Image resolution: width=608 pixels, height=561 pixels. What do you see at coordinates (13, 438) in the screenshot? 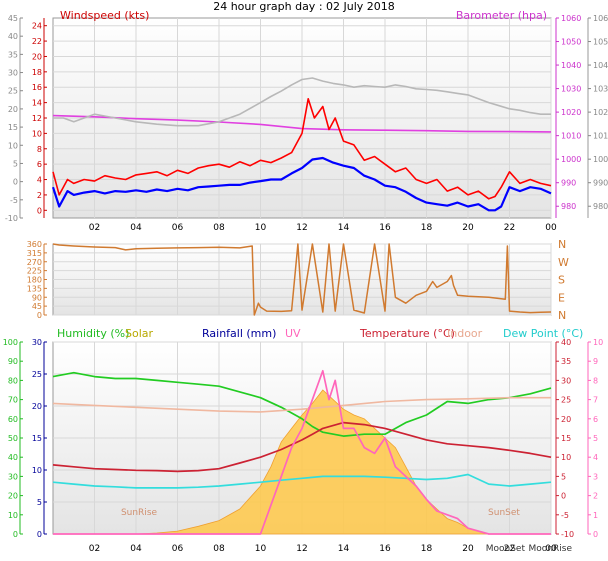
I see `humidity-tick-label: 50` at bounding box center [13, 438].